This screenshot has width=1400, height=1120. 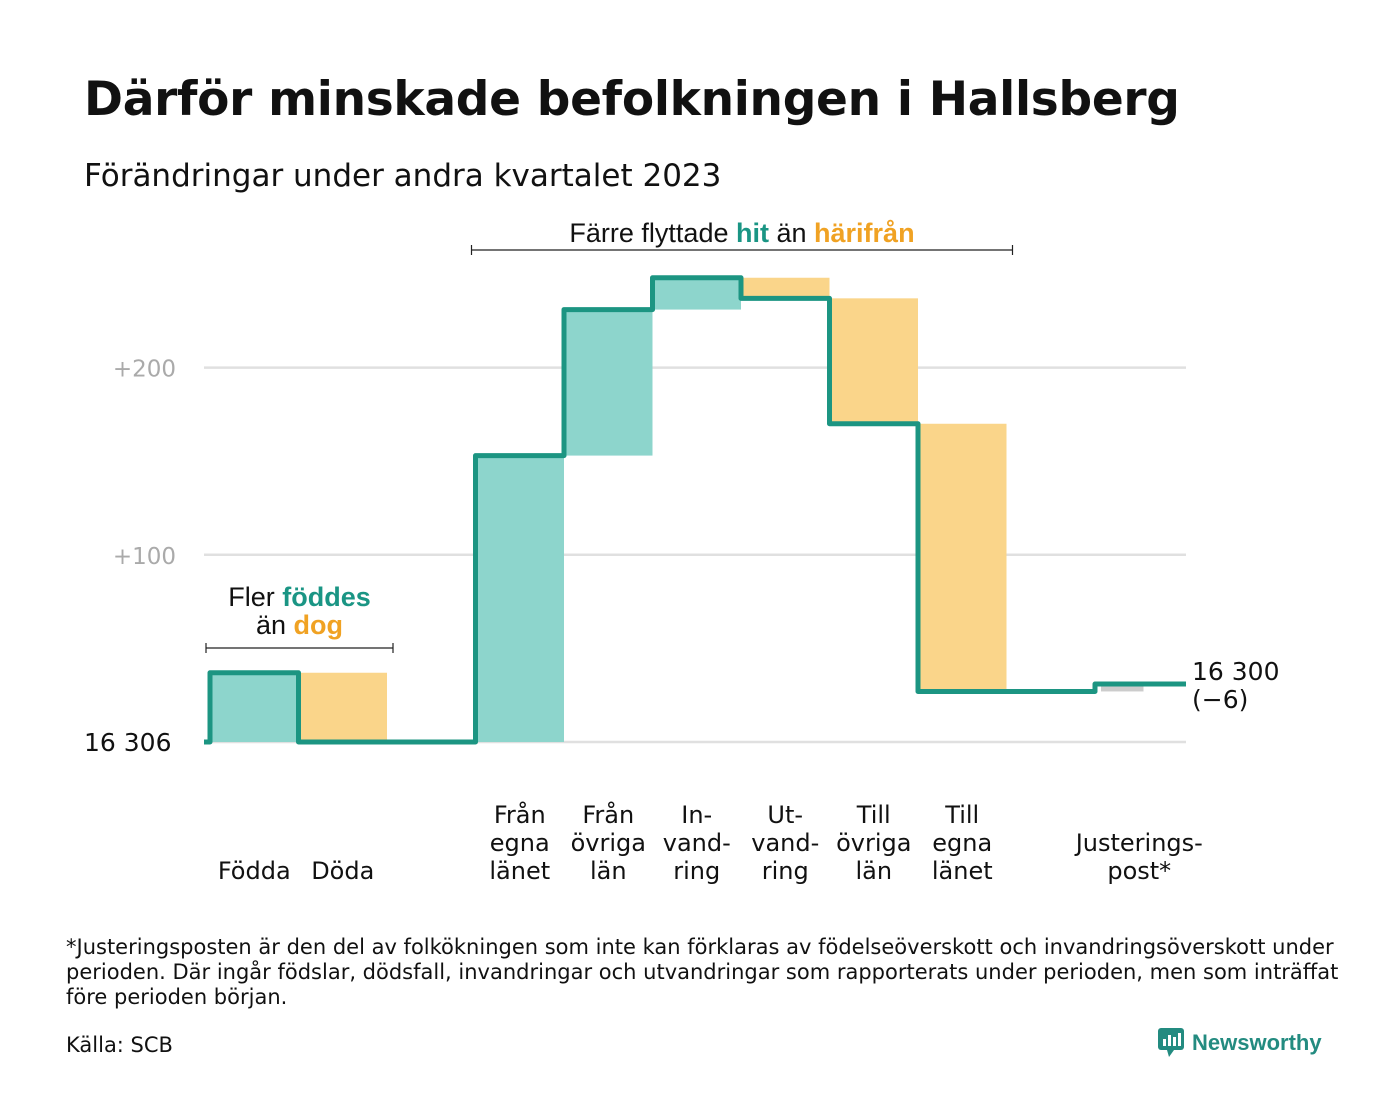 I want to click on annotation-text: än dog, so click(x=299, y=625).